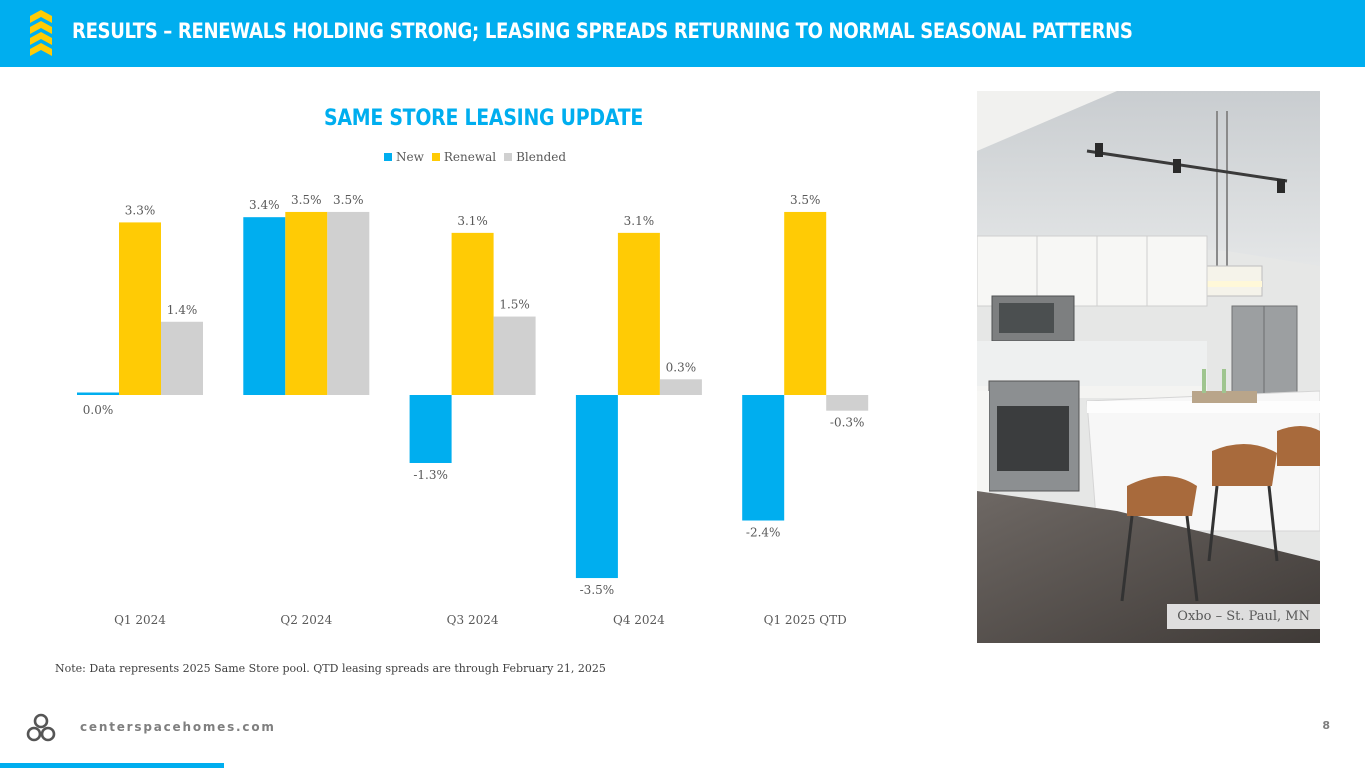 Image resolution: width=1365 pixels, height=768 pixels. I want to click on x-tick-label-1: Q2 2024, so click(306, 620).